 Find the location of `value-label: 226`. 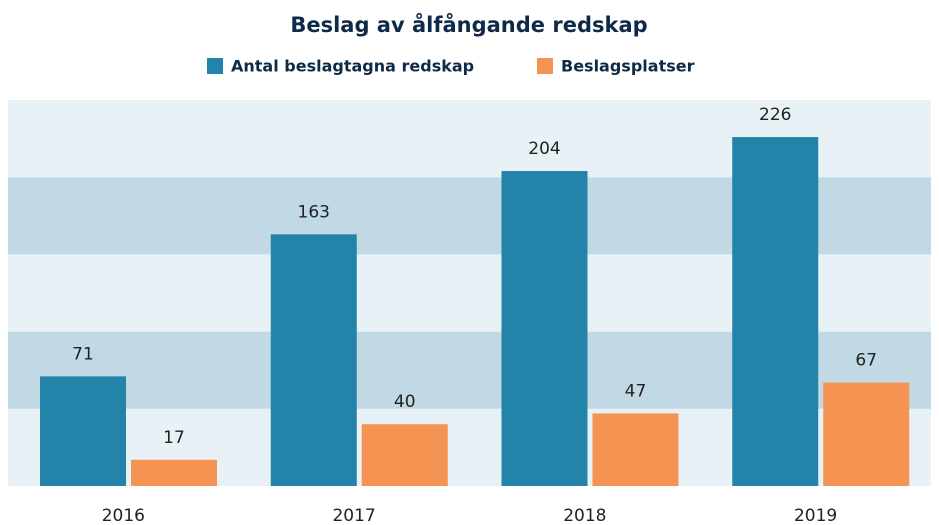

value-label: 226 is located at coordinates (775, 115).